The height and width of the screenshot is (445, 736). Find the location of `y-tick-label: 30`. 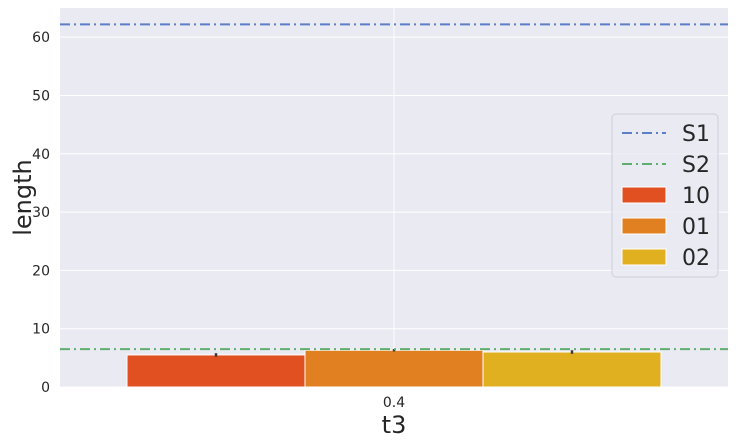

y-tick-label: 30 is located at coordinates (41, 213).